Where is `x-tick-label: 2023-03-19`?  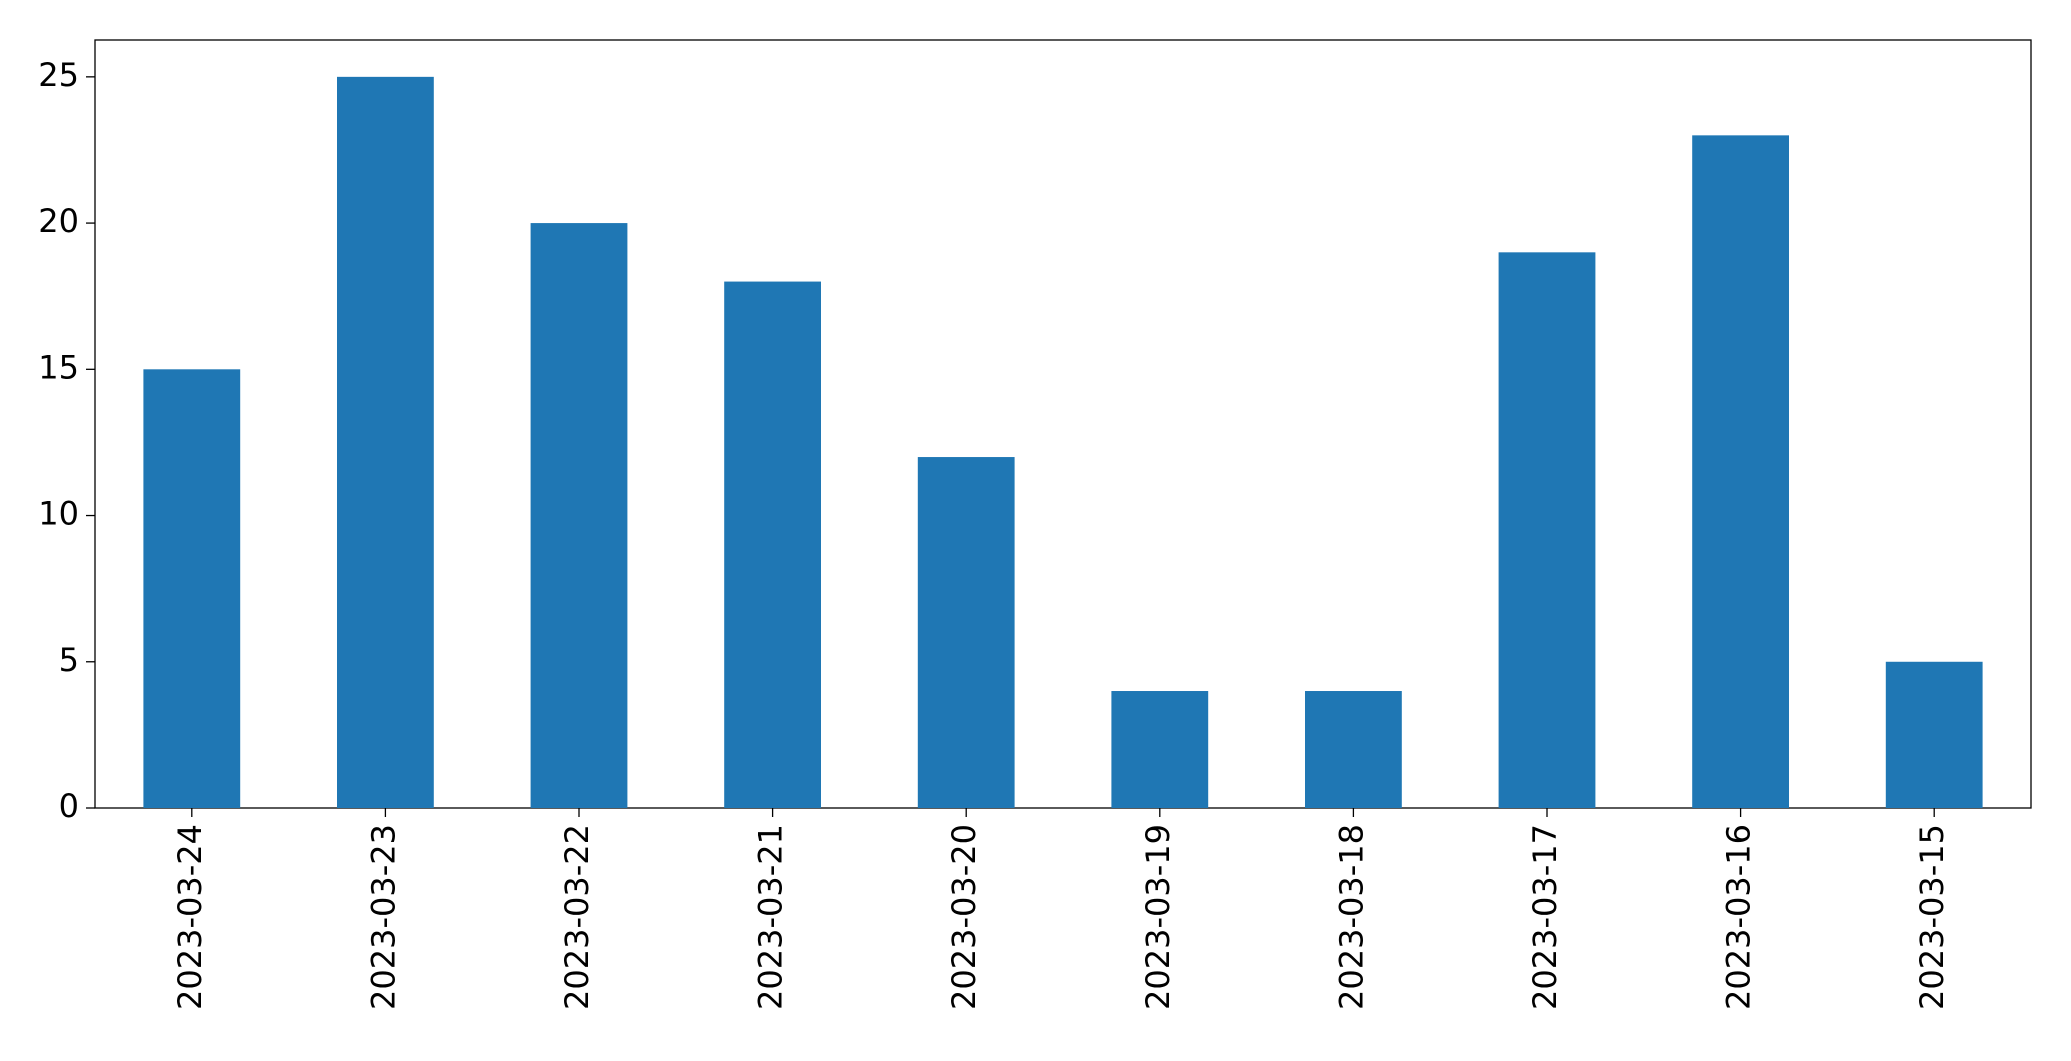 x-tick-label: 2023-03-19 is located at coordinates (1158, 917).